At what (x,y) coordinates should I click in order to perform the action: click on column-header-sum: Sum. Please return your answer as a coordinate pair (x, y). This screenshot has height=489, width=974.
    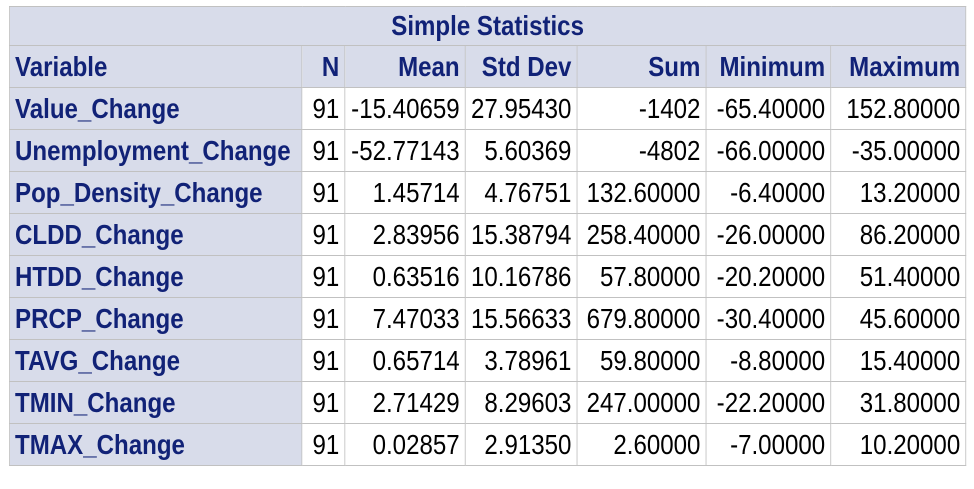
    Looking at the image, I should click on (641, 66).